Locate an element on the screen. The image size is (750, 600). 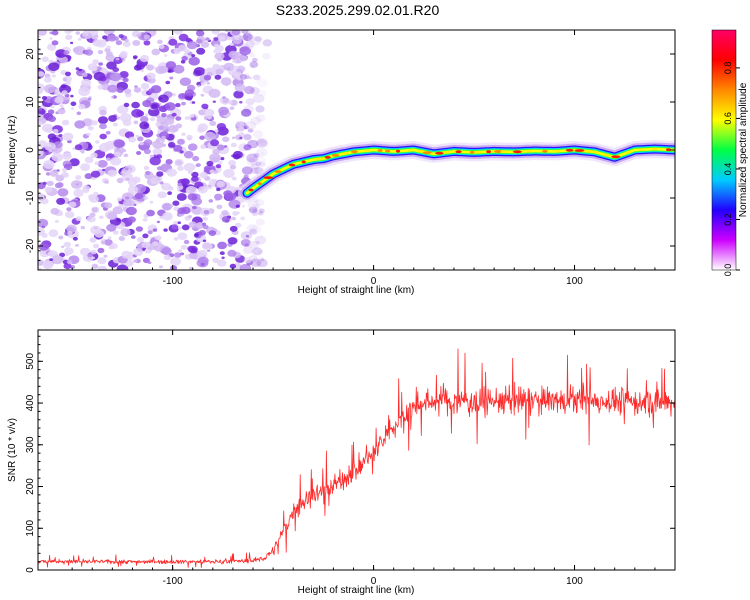
y-tick-label: 10 is located at coordinates (30, 102).